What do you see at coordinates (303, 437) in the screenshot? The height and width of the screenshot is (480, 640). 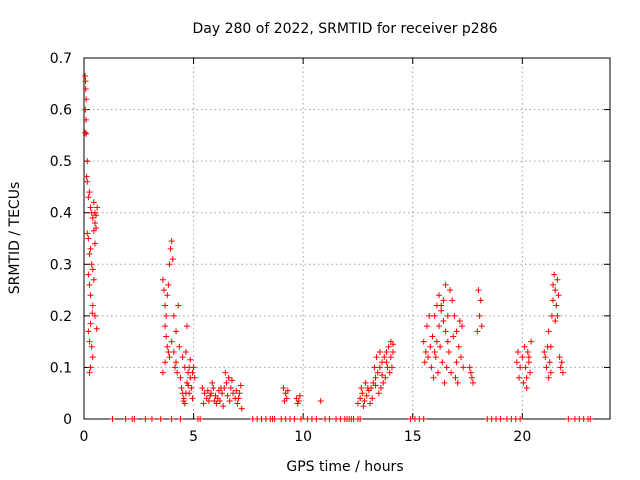 I see `x-tick-label: 10` at bounding box center [303, 437].